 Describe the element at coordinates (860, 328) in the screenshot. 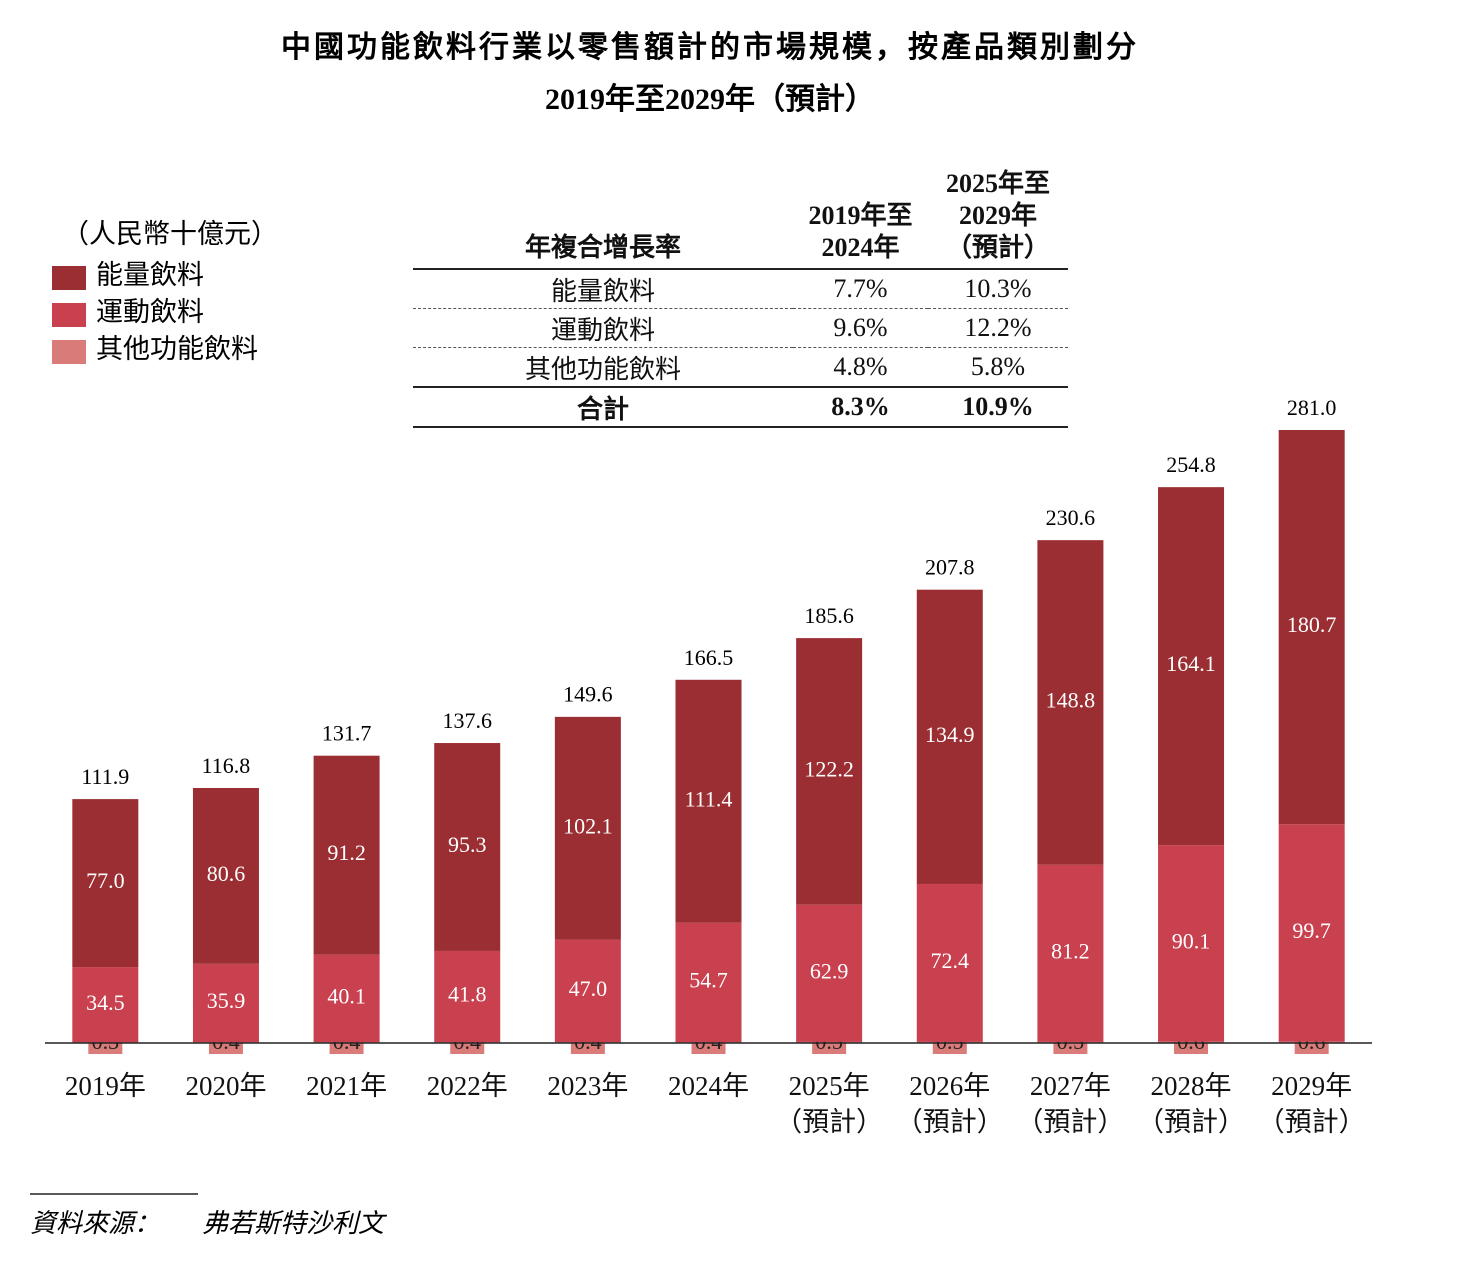

I see `table-cell: 9.6%` at that location.